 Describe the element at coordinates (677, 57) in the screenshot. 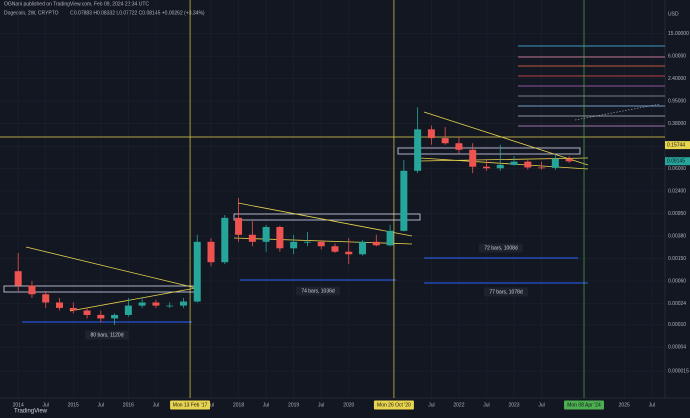

I see `y-tick-label: 6.00000` at that location.